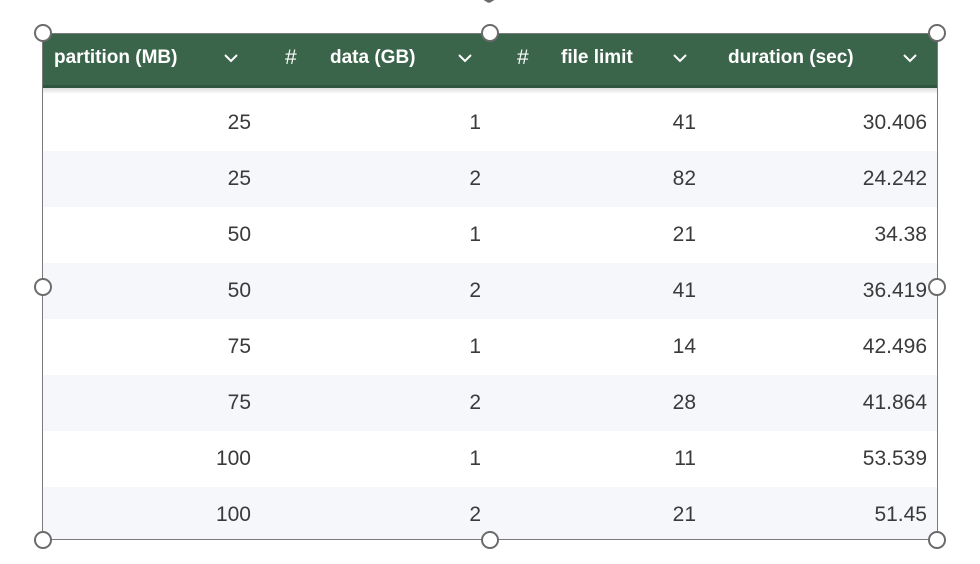 The height and width of the screenshot is (564, 980). I want to click on cell-file-limit: 11, so click(685, 458).